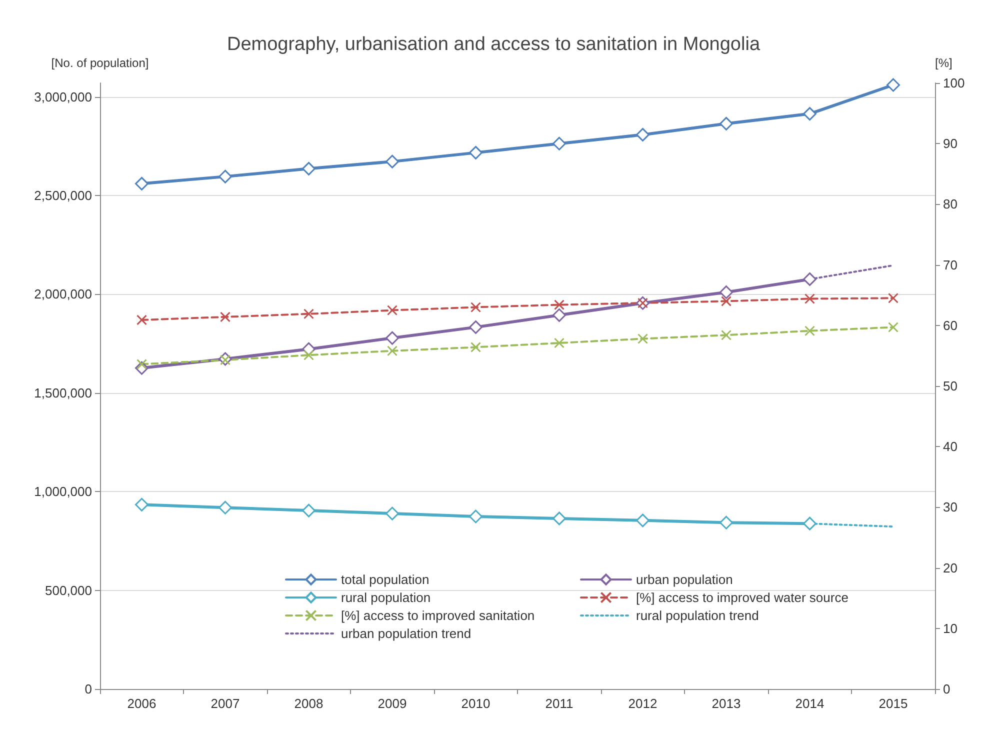 The image size is (987, 729). What do you see at coordinates (950, 204) in the screenshot?
I see `y2-tick-label: 80` at bounding box center [950, 204].